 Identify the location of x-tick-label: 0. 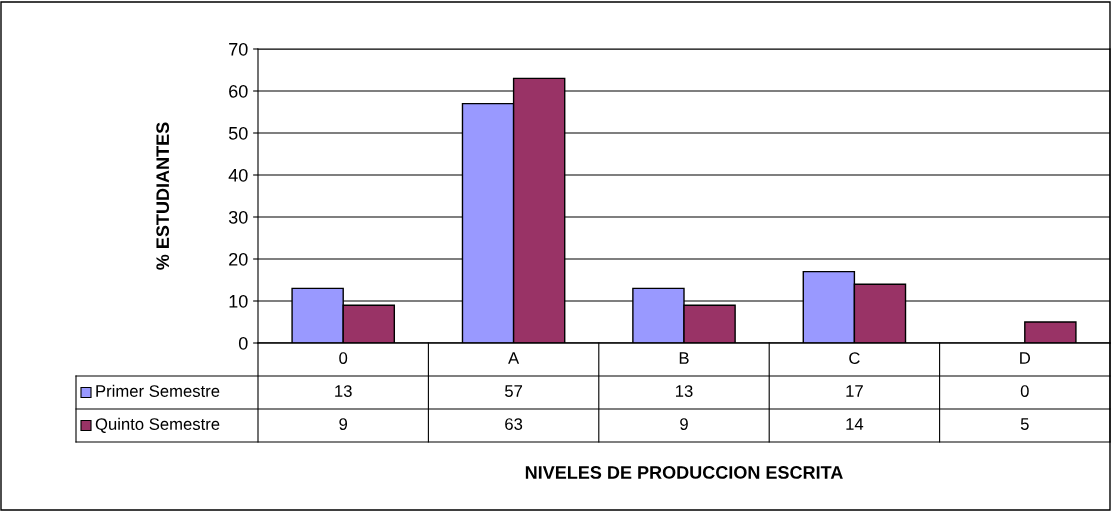
(343, 358).